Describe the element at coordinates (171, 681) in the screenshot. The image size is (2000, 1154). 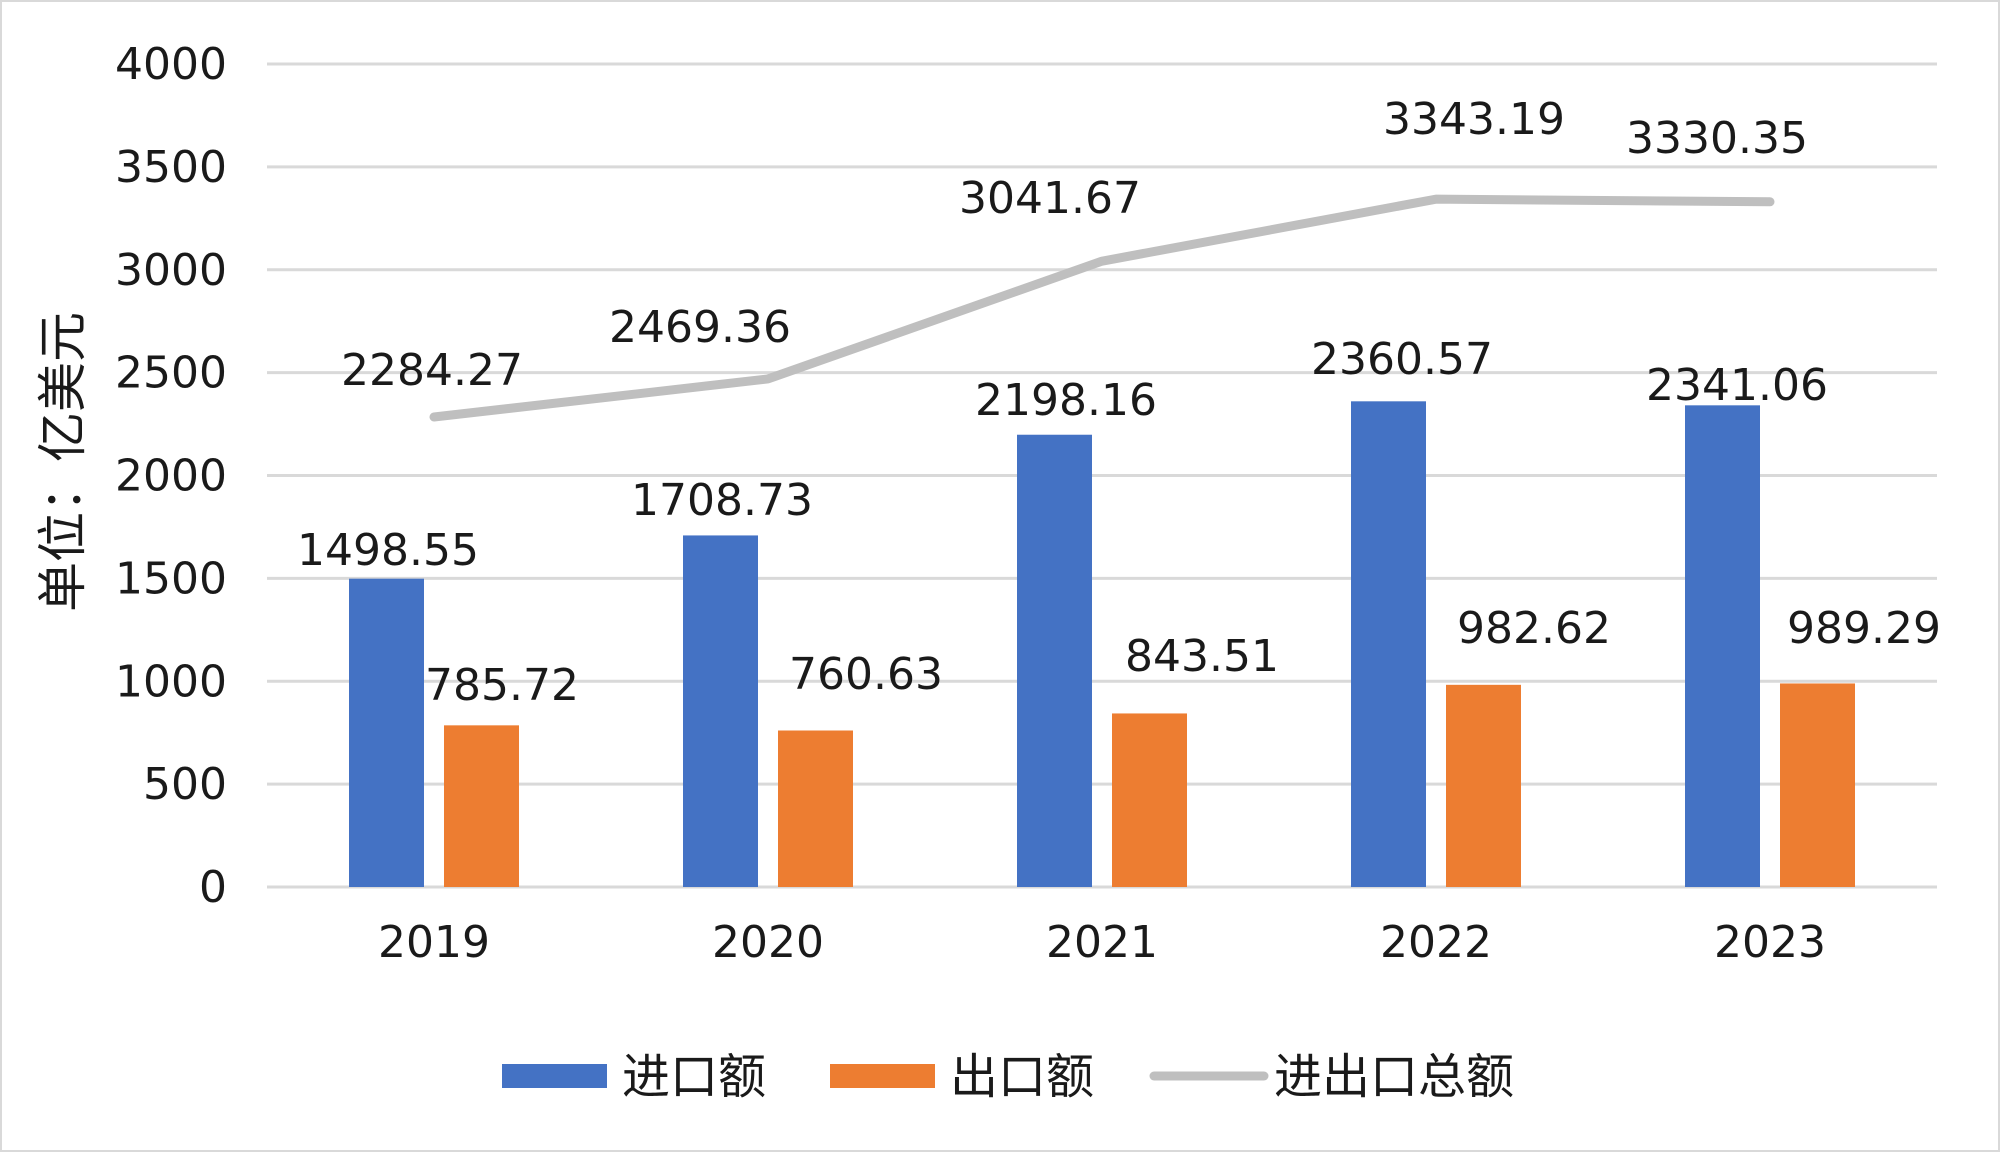
I see `y-tick-label: 1000` at that location.